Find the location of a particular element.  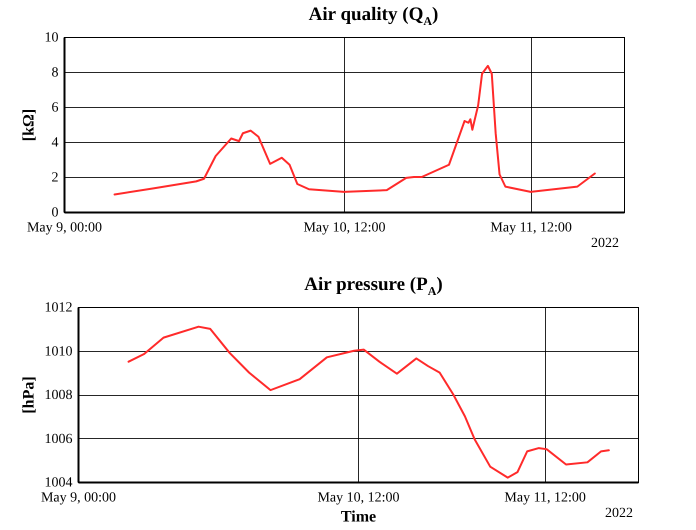

y-tick-label: 1012 is located at coordinates (58, 308).